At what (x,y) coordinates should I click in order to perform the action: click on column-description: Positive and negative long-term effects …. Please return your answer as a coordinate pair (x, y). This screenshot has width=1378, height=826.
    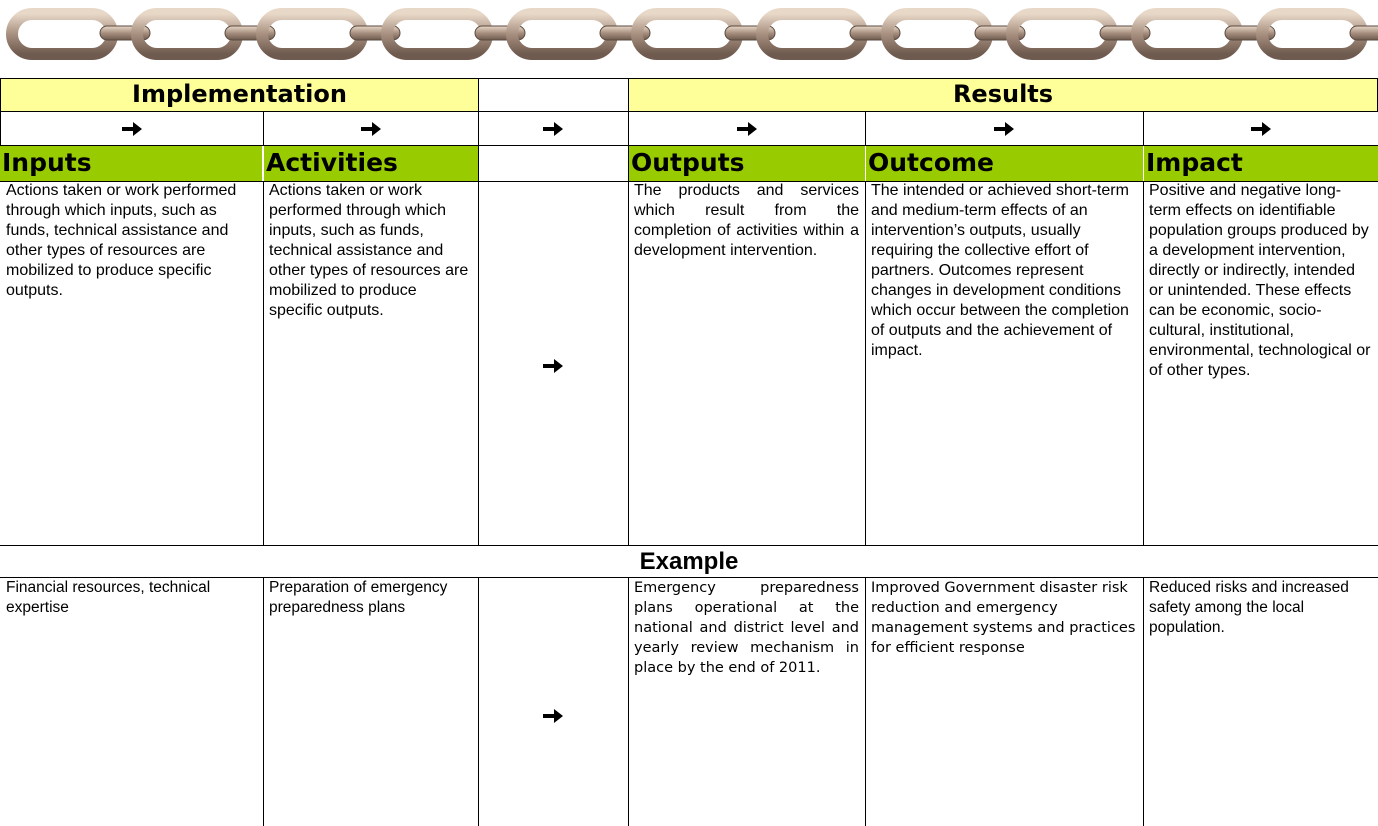
    Looking at the image, I should click on (1260, 280).